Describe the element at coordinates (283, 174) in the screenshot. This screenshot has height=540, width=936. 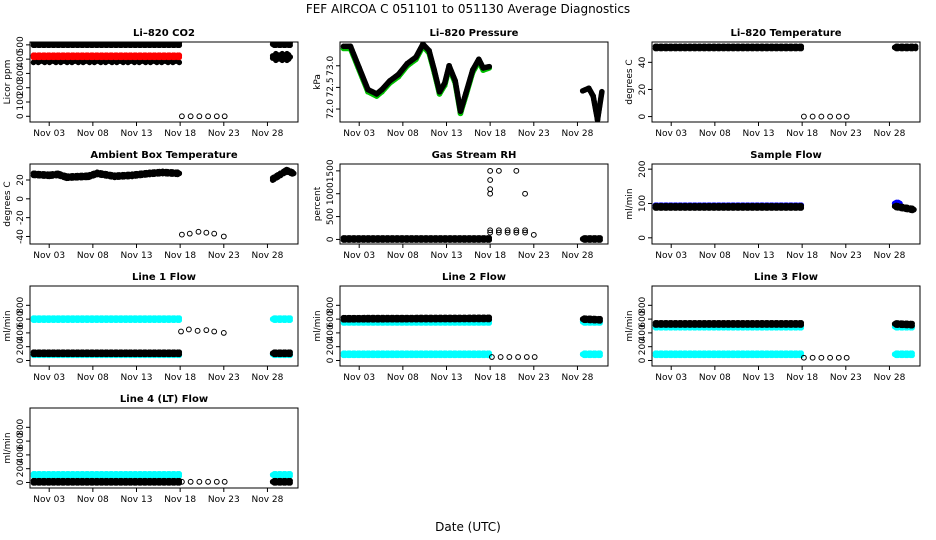
I see `series-black-end` at that location.